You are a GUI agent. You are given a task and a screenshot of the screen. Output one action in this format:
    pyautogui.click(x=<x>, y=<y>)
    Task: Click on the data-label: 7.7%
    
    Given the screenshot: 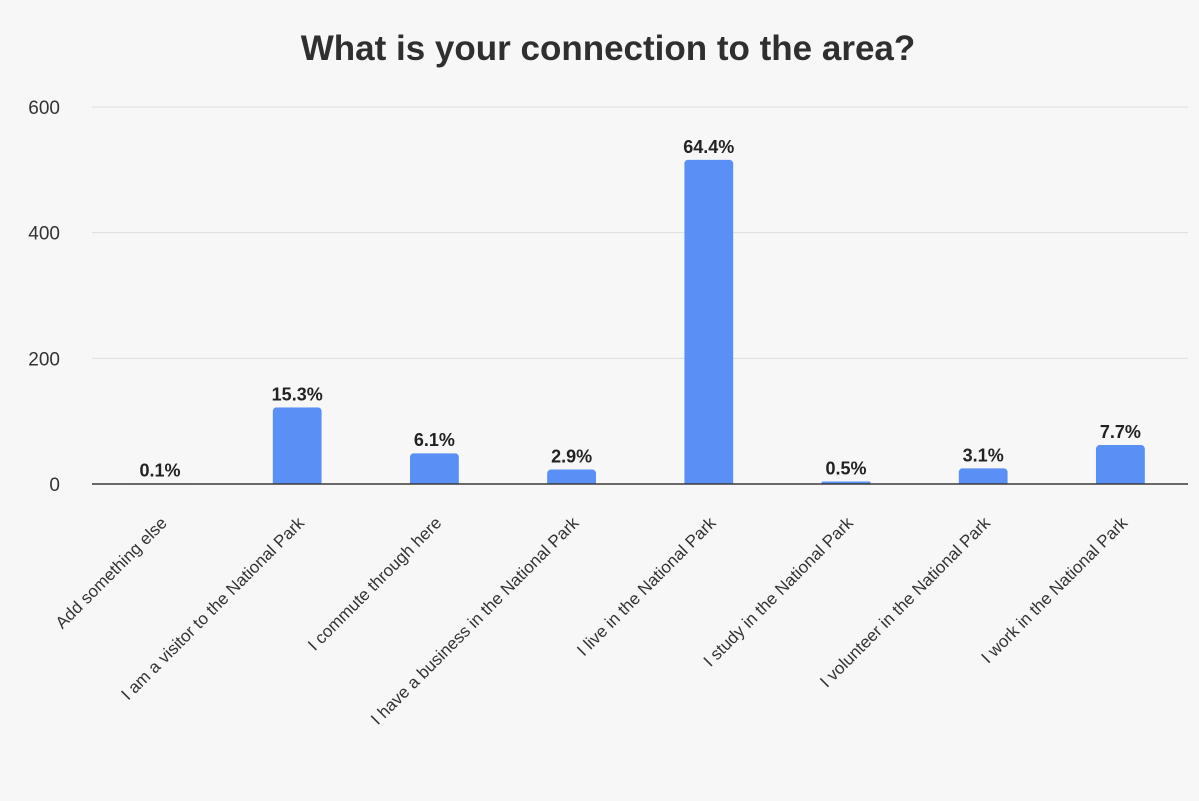 What is the action you would take?
    pyautogui.click(x=1120, y=432)
    